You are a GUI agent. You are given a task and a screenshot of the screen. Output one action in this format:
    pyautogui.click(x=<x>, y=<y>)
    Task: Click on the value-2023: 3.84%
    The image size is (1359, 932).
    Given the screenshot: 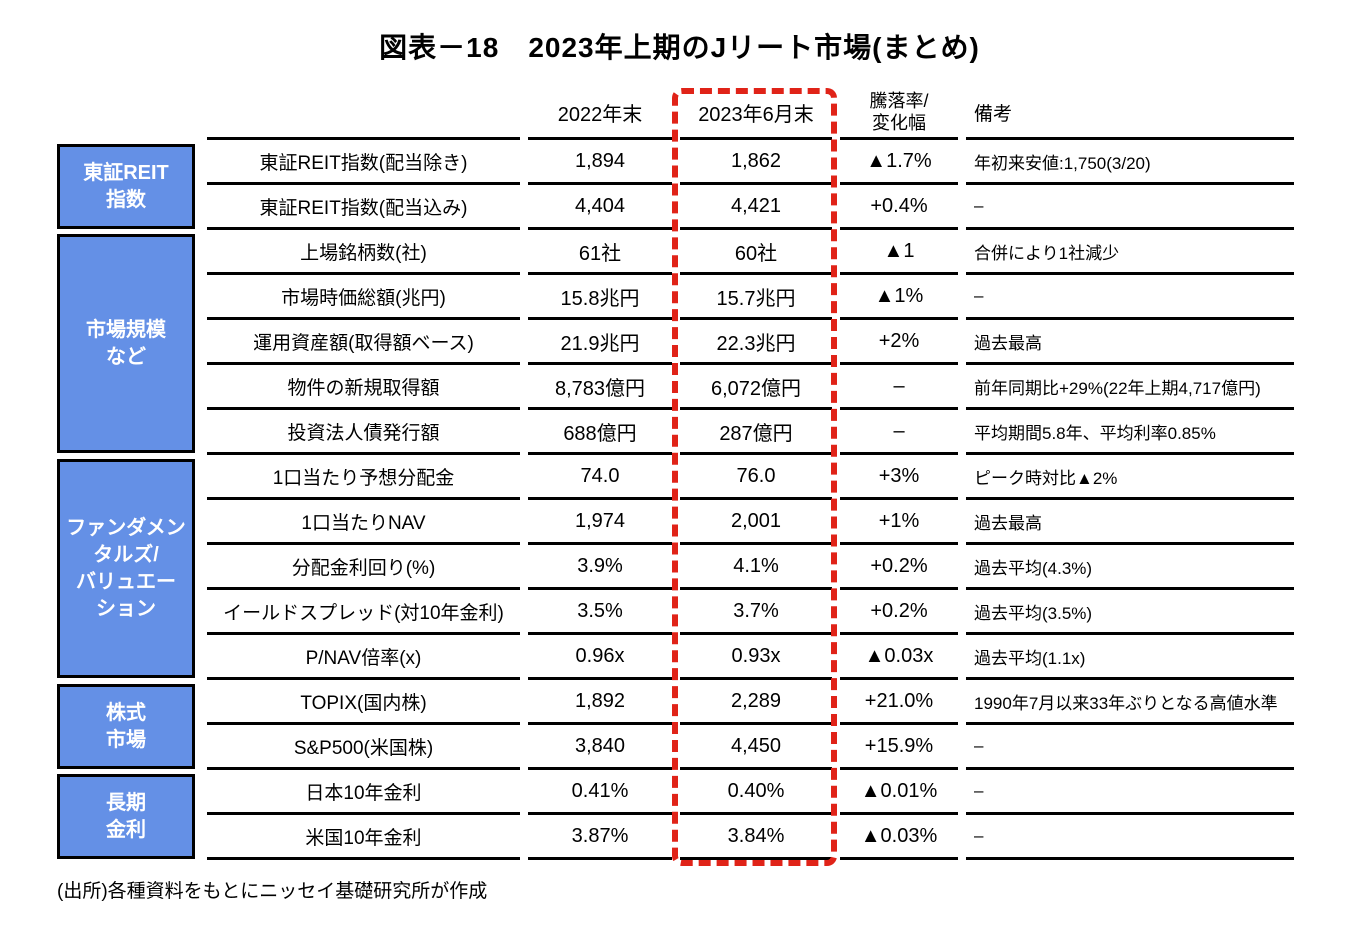 What is the action you would take?
    pyautogui.click(x=756, y=837)
    